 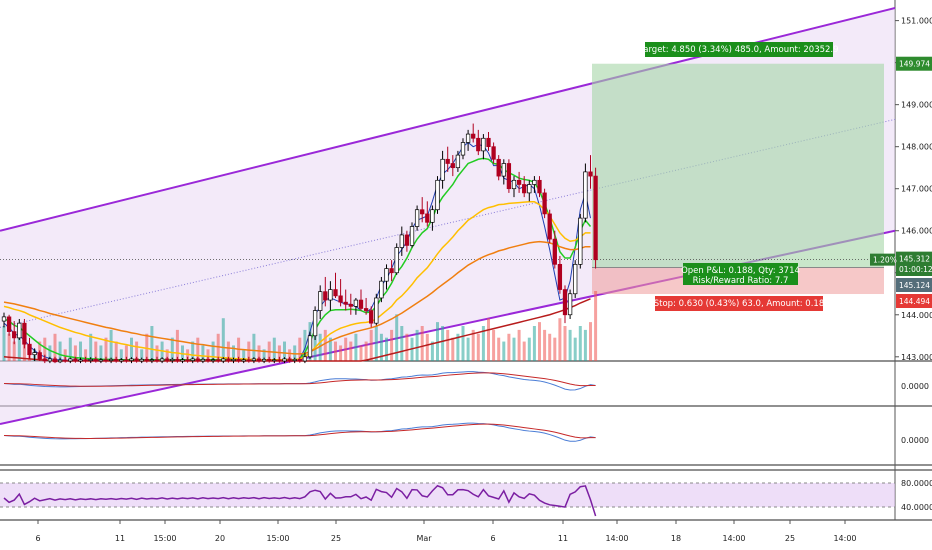 What do you see at coordinates (916, 507) in the screenshot?
I see `rsi-tick-label: 40.0000` at bounding box center [916, 507].